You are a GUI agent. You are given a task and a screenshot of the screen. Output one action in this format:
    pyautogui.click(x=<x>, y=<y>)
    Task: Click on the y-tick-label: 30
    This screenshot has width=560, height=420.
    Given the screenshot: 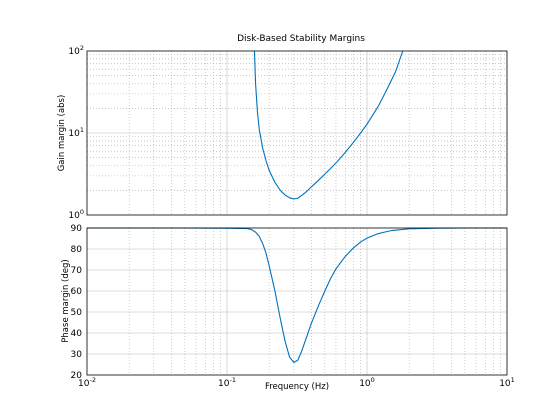 What is the action you would take?
    pyautogui.click(x=77, y=355)
    